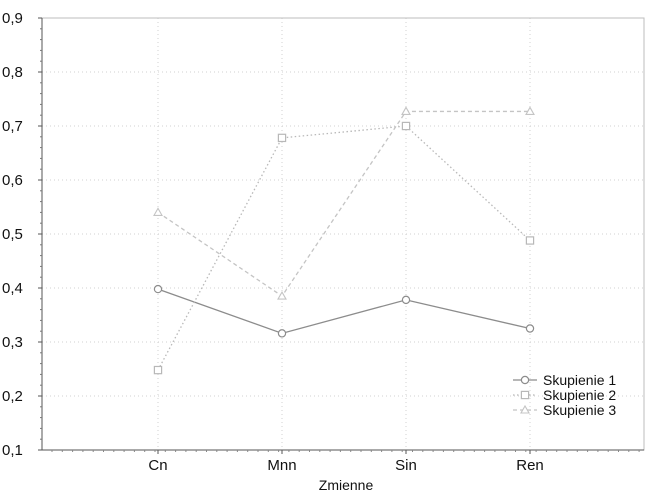 The width and height of the screenshot is (650, 495). What do you see at coordinates (12, 18) in the screenshot?
I see `y-tick-label: 0,9` at bounding box center [12, 18].